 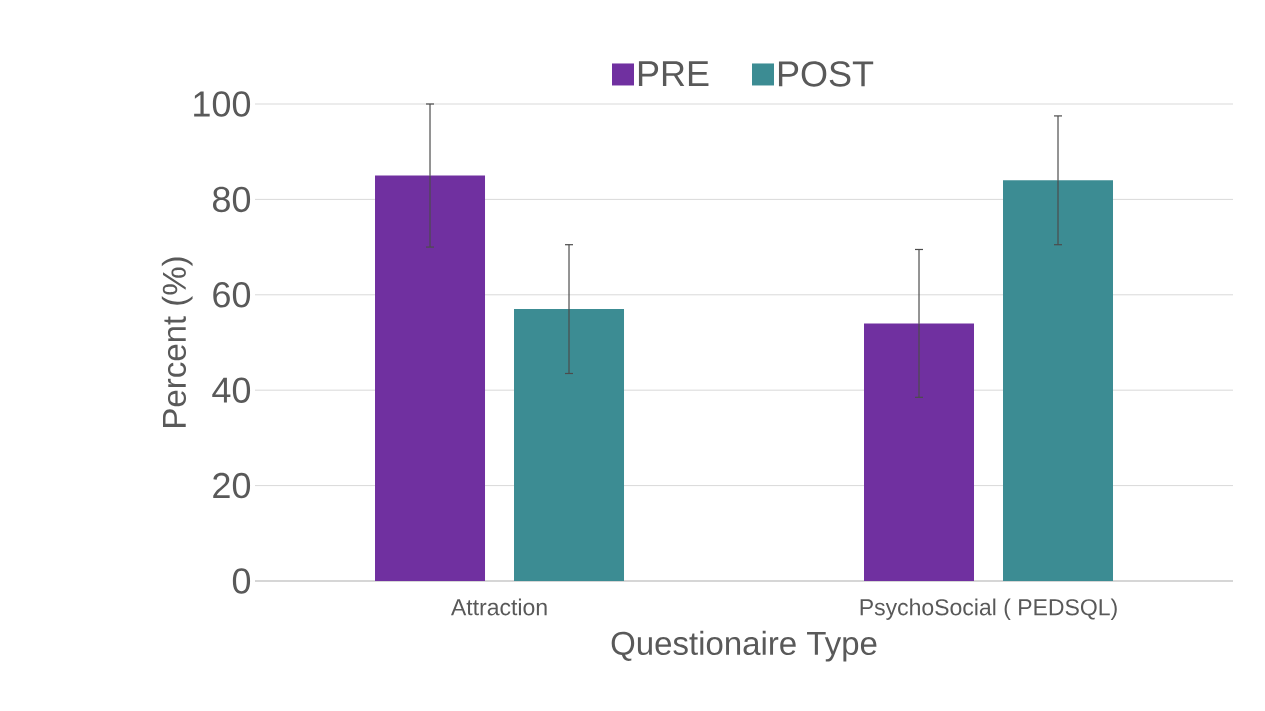 What do you see at coordinates (231, 390) in the screenshot?
I see `y-tick-label: 40` at bounding box center [231, 390].